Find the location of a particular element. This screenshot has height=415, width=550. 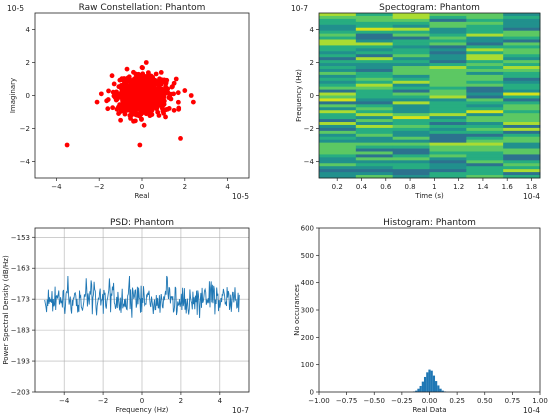

y-exponent-label: 10-7 is located at coordinates (299, 8).